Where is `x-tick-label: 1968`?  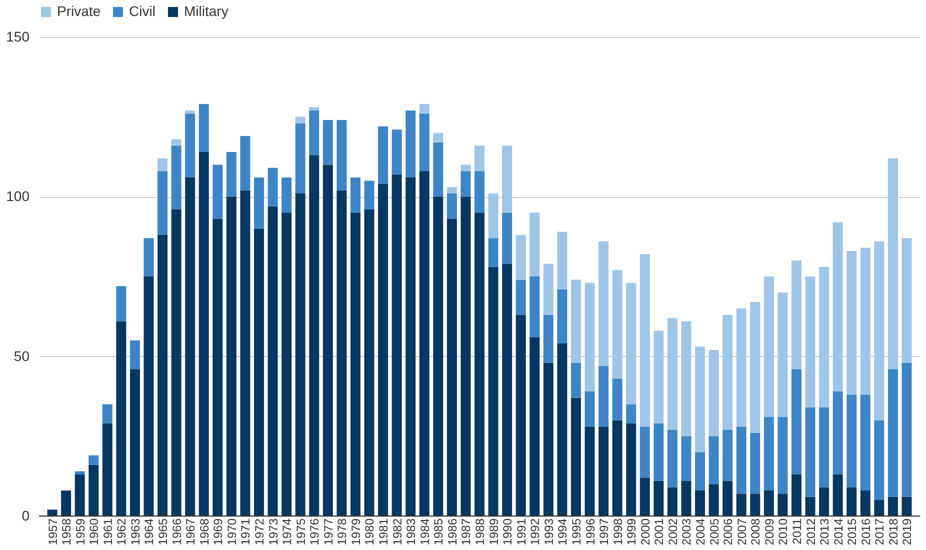
x-tick-label: 1968 is located at coordinates (204, 532).